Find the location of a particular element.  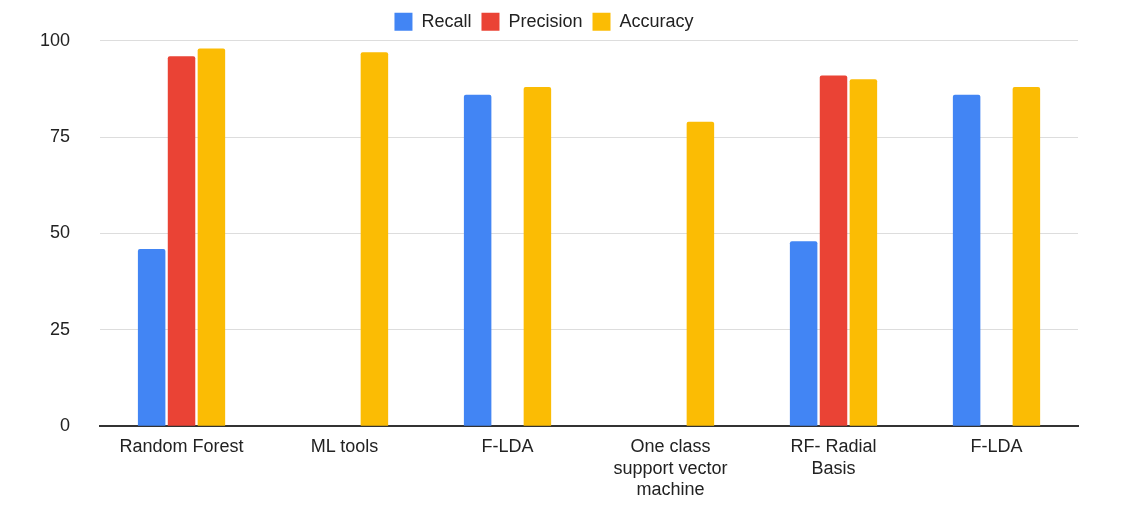

y-tick-label: 50 is located at coordinates (60, 232).